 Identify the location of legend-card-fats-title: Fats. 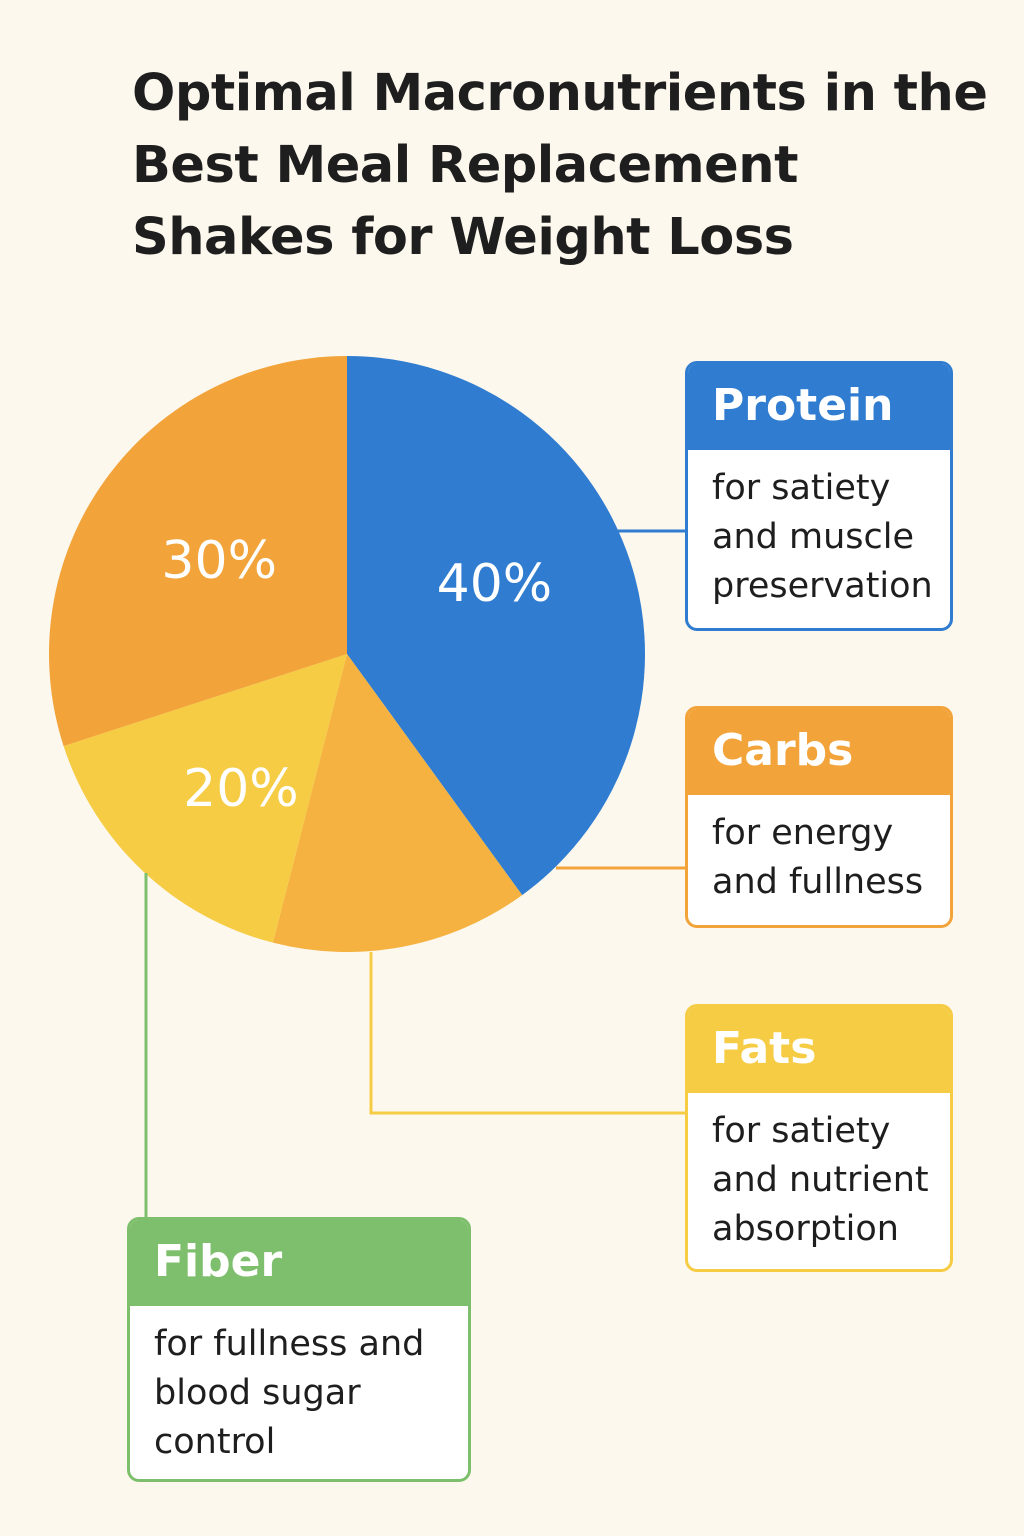
(819, 1050).